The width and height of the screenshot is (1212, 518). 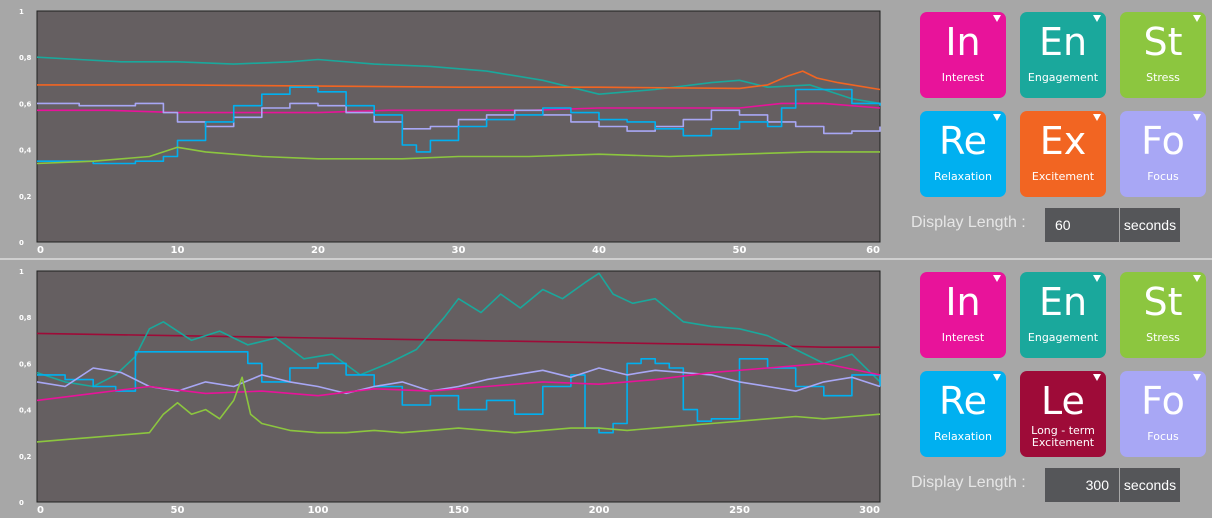 I want to click on chart60-series-engagement, so click(x=458, y=80).